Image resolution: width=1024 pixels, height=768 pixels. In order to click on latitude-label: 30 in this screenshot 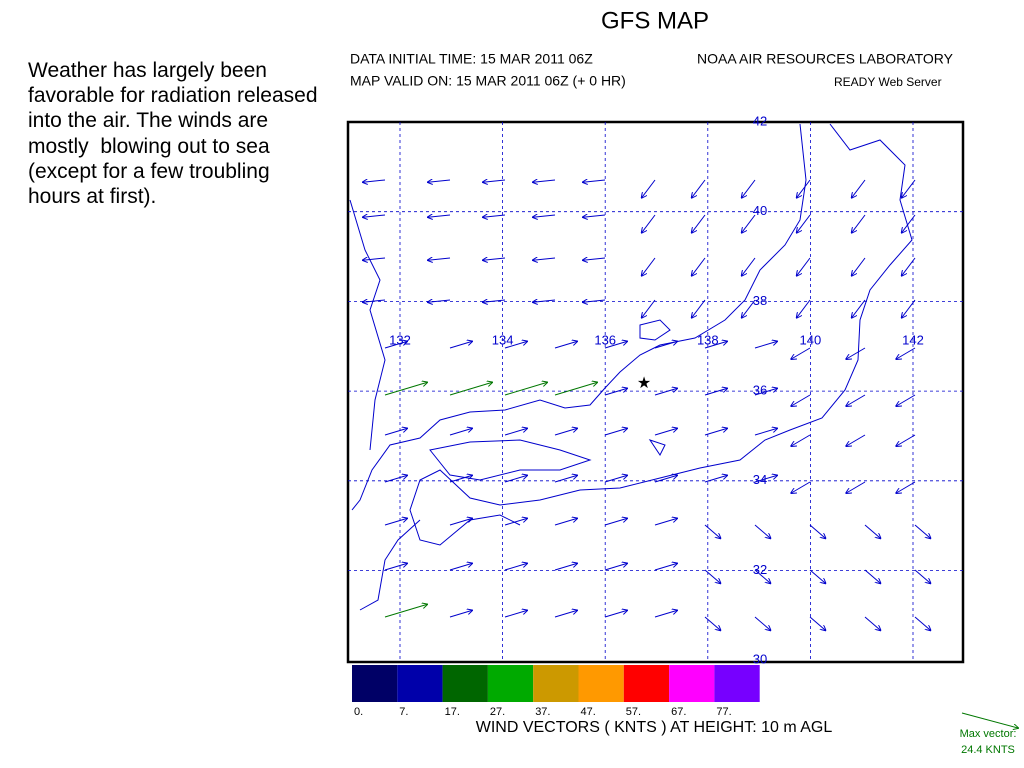, I will do `click(760, 659)`.